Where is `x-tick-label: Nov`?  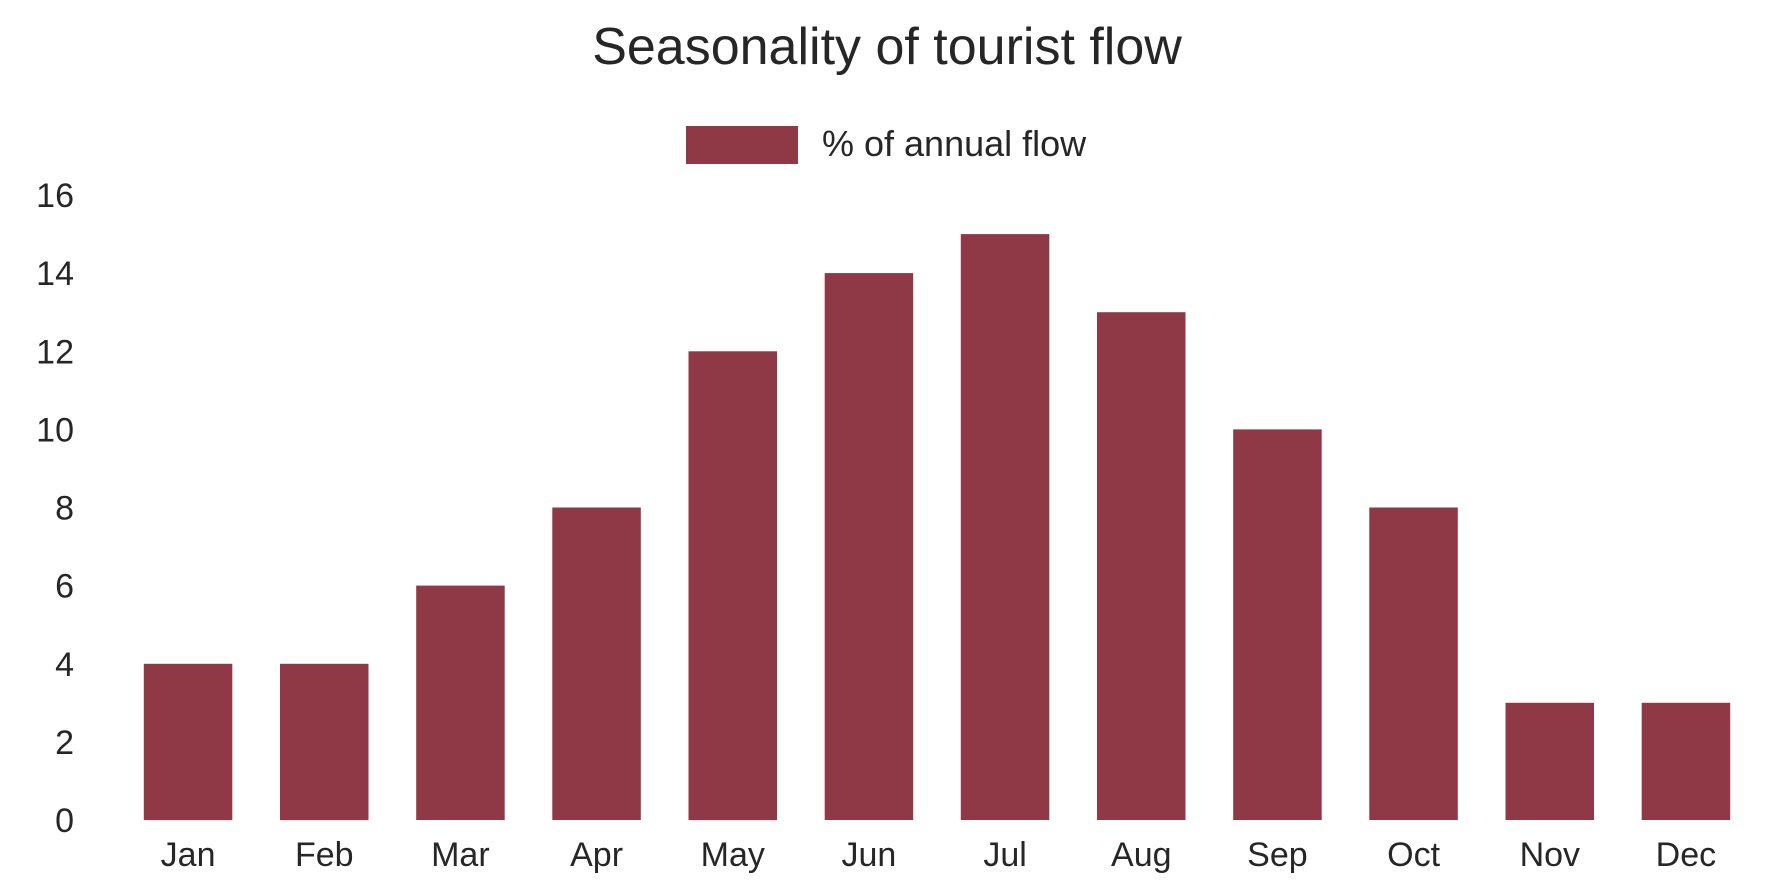
x-tick-label: Nov is located at coordinates (1550, 855).